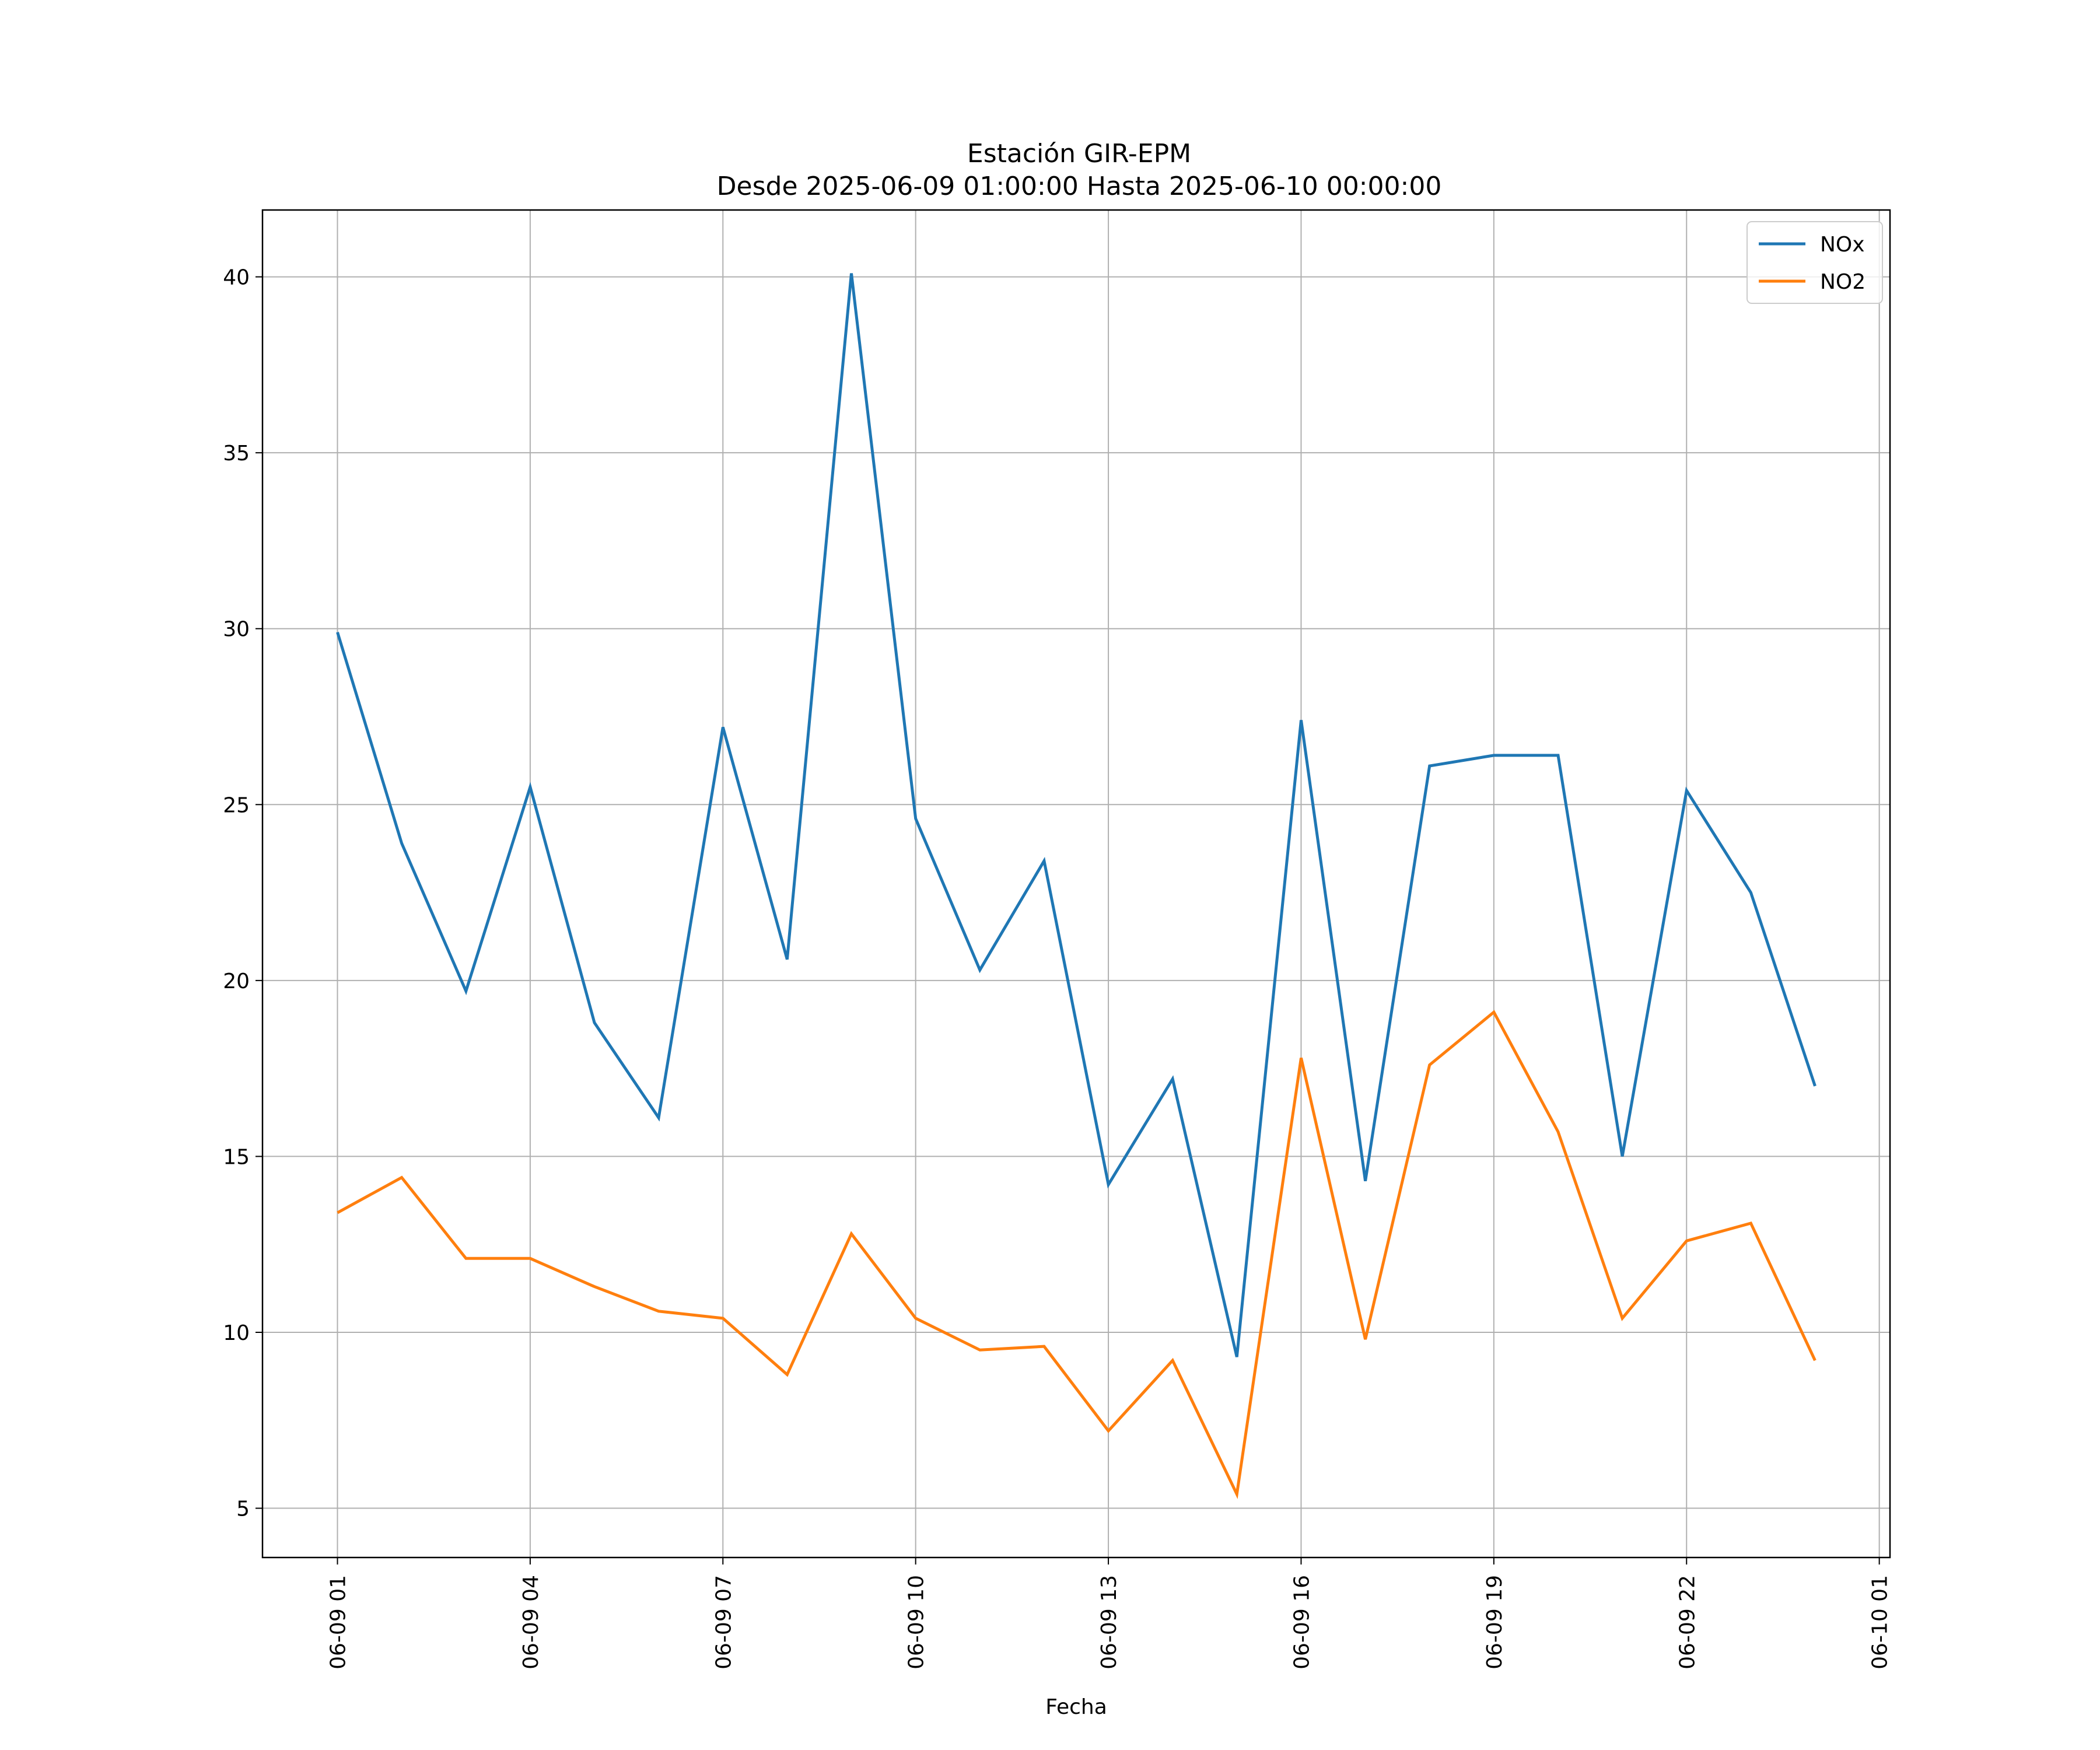 This screenshot has height=1750, width=2100. What do you see at coordinates (531, 1622) in the screenshot?
I see `x-tick-label: 06-09 04` at bounding box center [531, 1622].